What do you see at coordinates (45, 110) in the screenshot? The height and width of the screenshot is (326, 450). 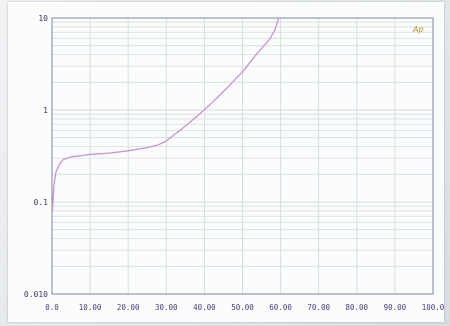 I see `y-tick-label: 1` at bounding box center [45, 110].